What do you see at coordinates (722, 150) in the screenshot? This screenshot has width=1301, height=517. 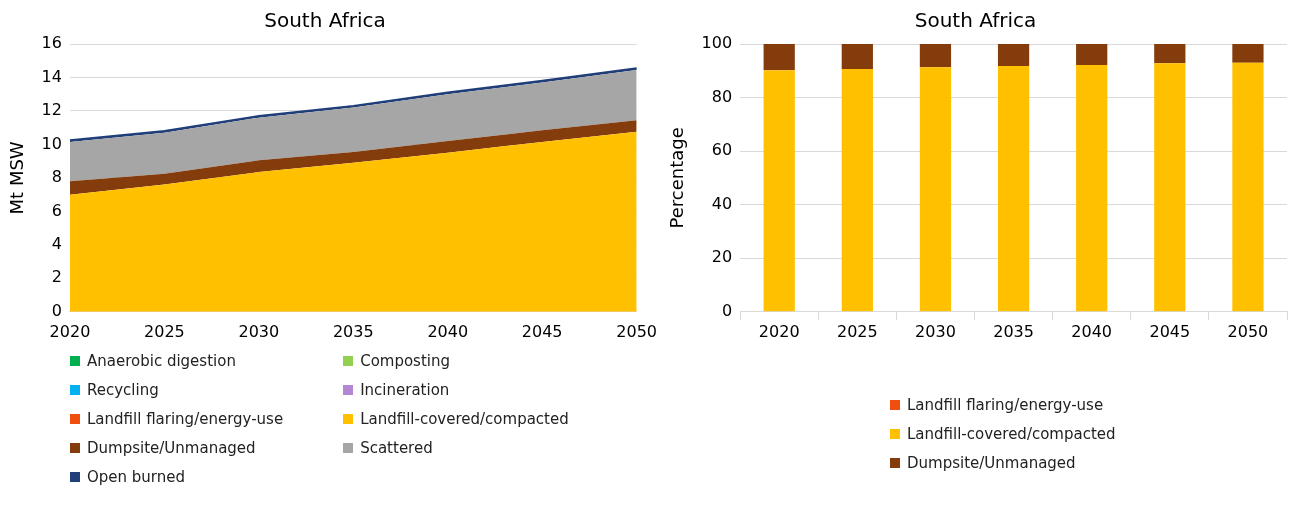 I see `y-tick-label: 60` at bounding box center [722, 150].